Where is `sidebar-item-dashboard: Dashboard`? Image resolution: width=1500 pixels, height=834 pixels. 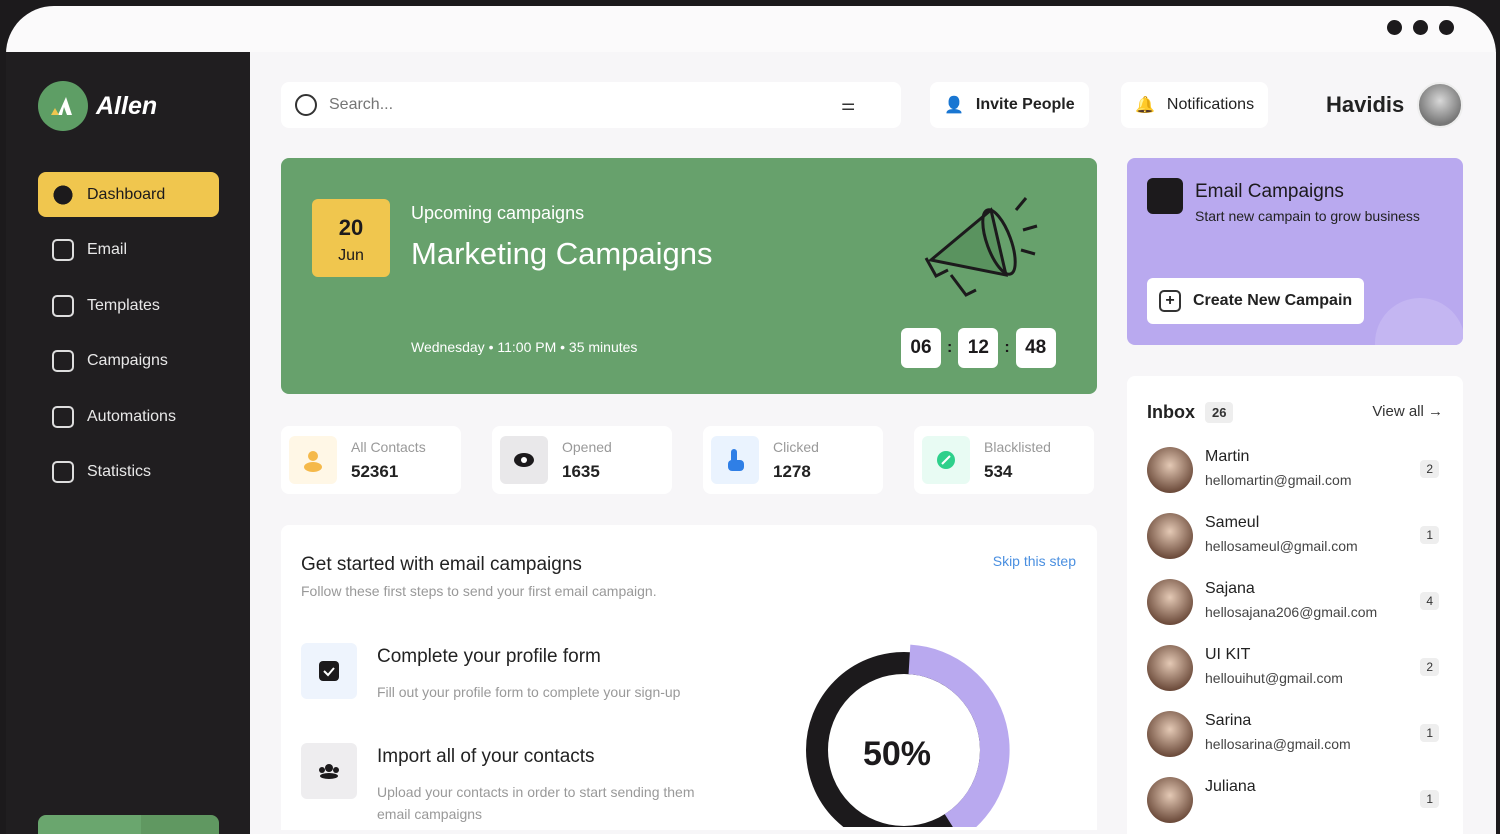
sidebar-item-dashboard: Dashboard is located at coordinates (128, 194).